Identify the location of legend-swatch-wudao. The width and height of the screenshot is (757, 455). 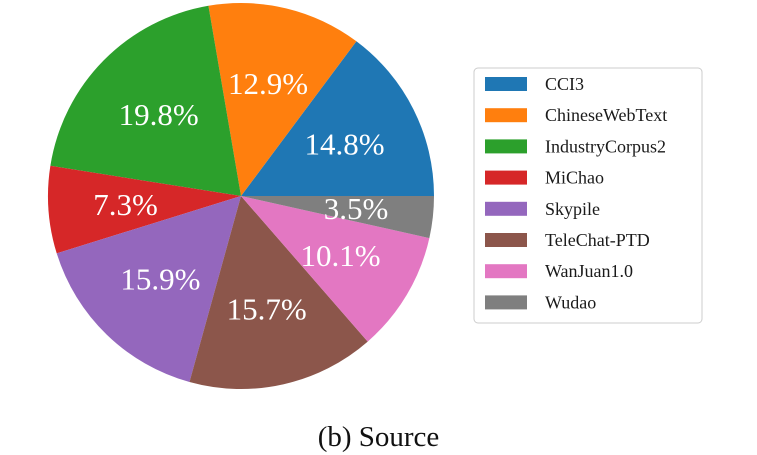
(506, 302).